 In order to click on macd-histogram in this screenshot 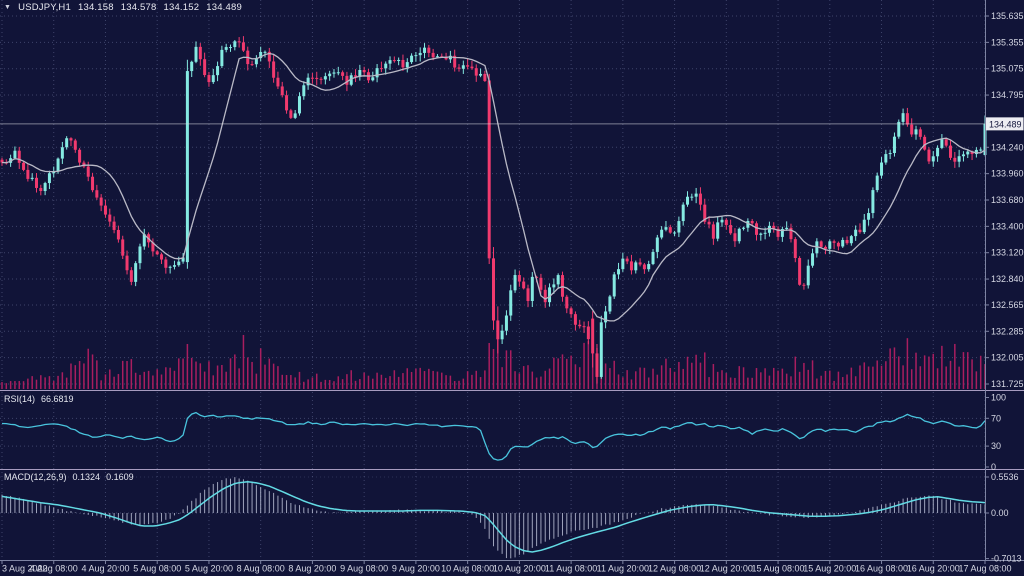, I will do `click(493, 518)`.